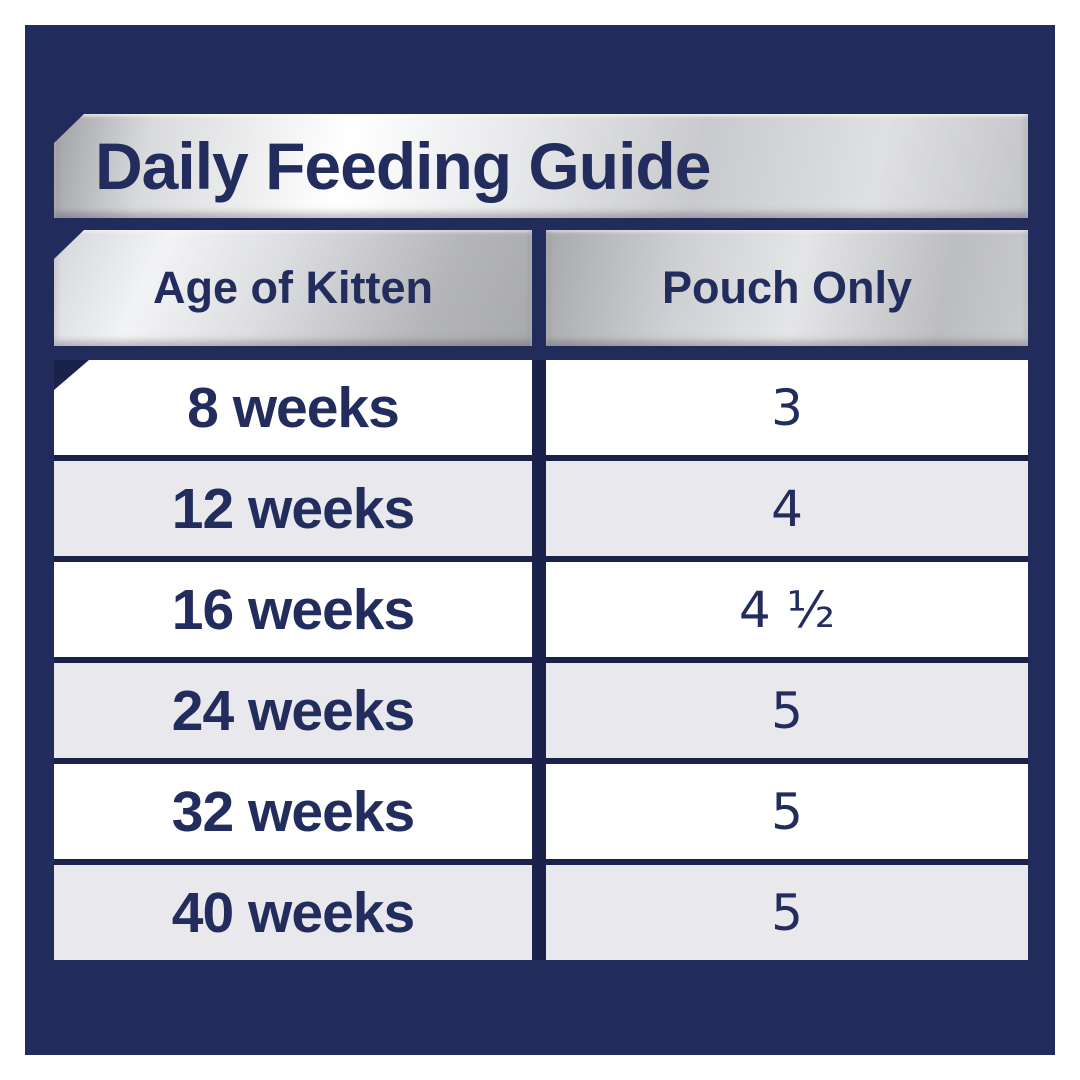  I want to click on title-banner: Daily Feeding Guide, so click(541, 166).